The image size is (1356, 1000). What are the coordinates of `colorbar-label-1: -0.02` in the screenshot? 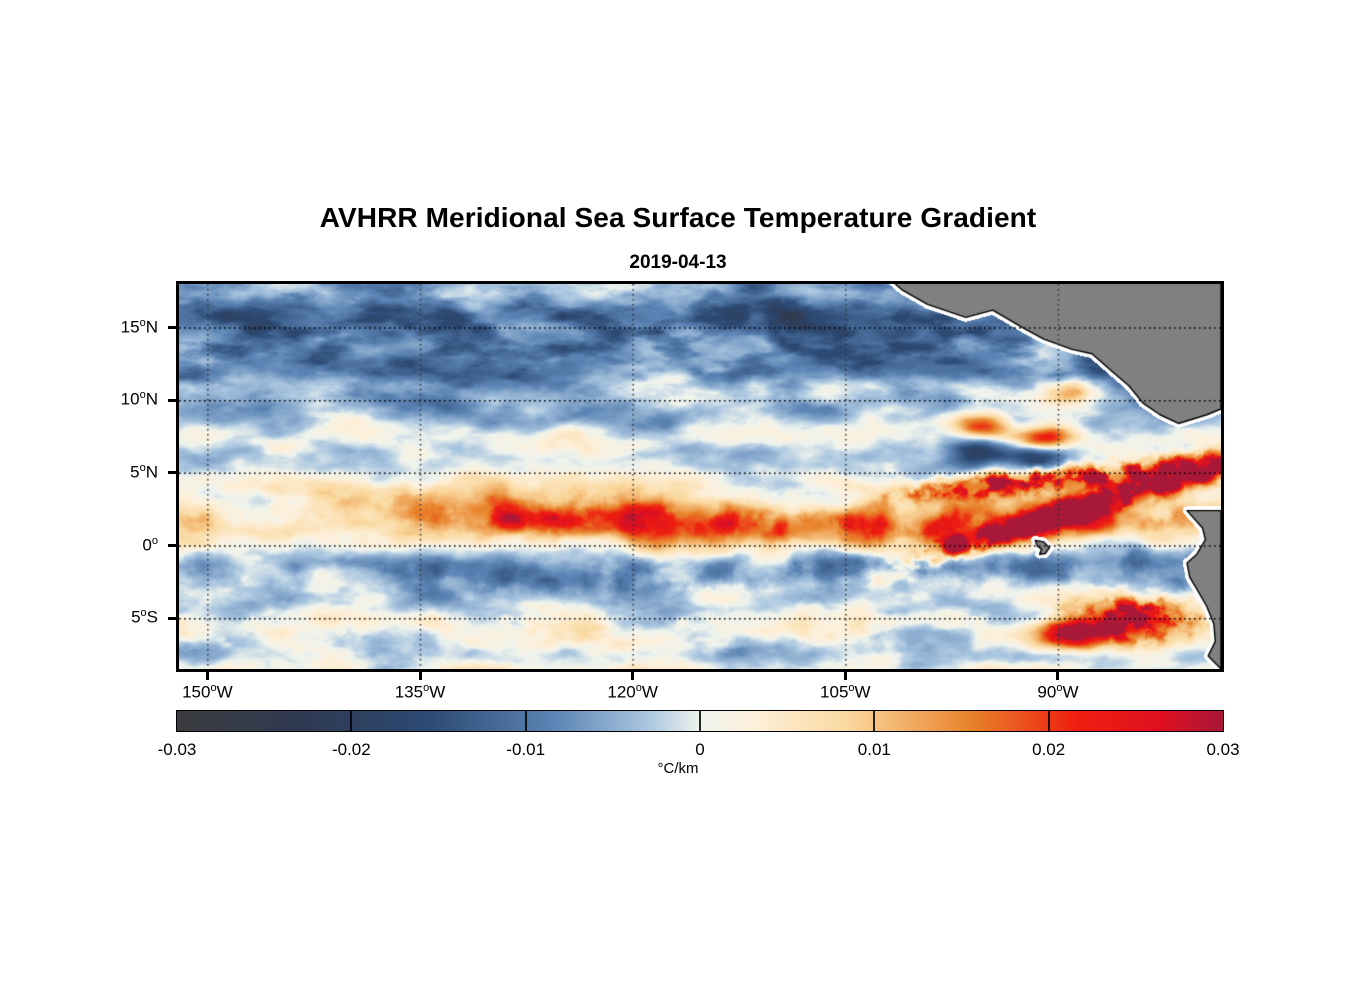 It's located at (351, 749).